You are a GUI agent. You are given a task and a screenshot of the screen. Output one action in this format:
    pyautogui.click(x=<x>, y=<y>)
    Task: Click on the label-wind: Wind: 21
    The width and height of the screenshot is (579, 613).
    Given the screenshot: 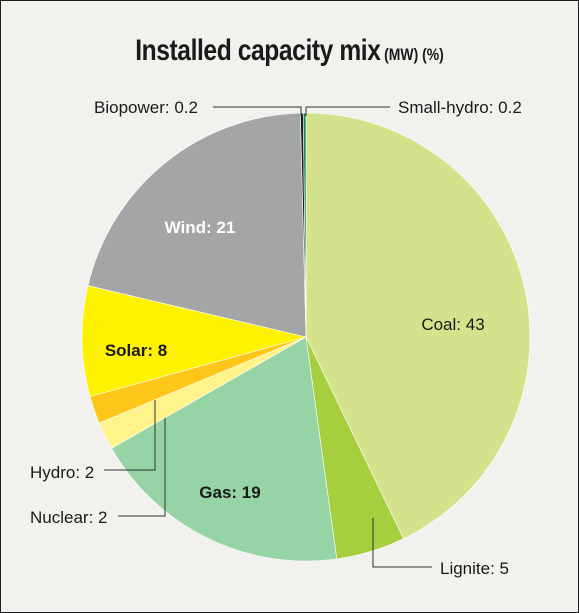 What is the action you would take?
    pyautogui.click(x=200, y=227)
    